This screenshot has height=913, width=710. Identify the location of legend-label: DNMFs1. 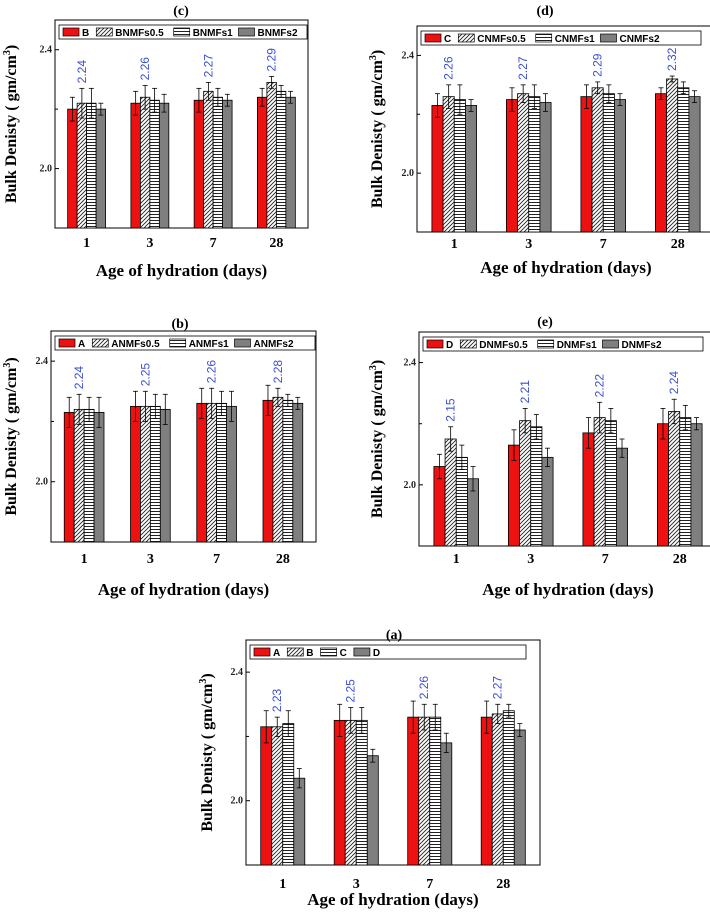
(577, 345).